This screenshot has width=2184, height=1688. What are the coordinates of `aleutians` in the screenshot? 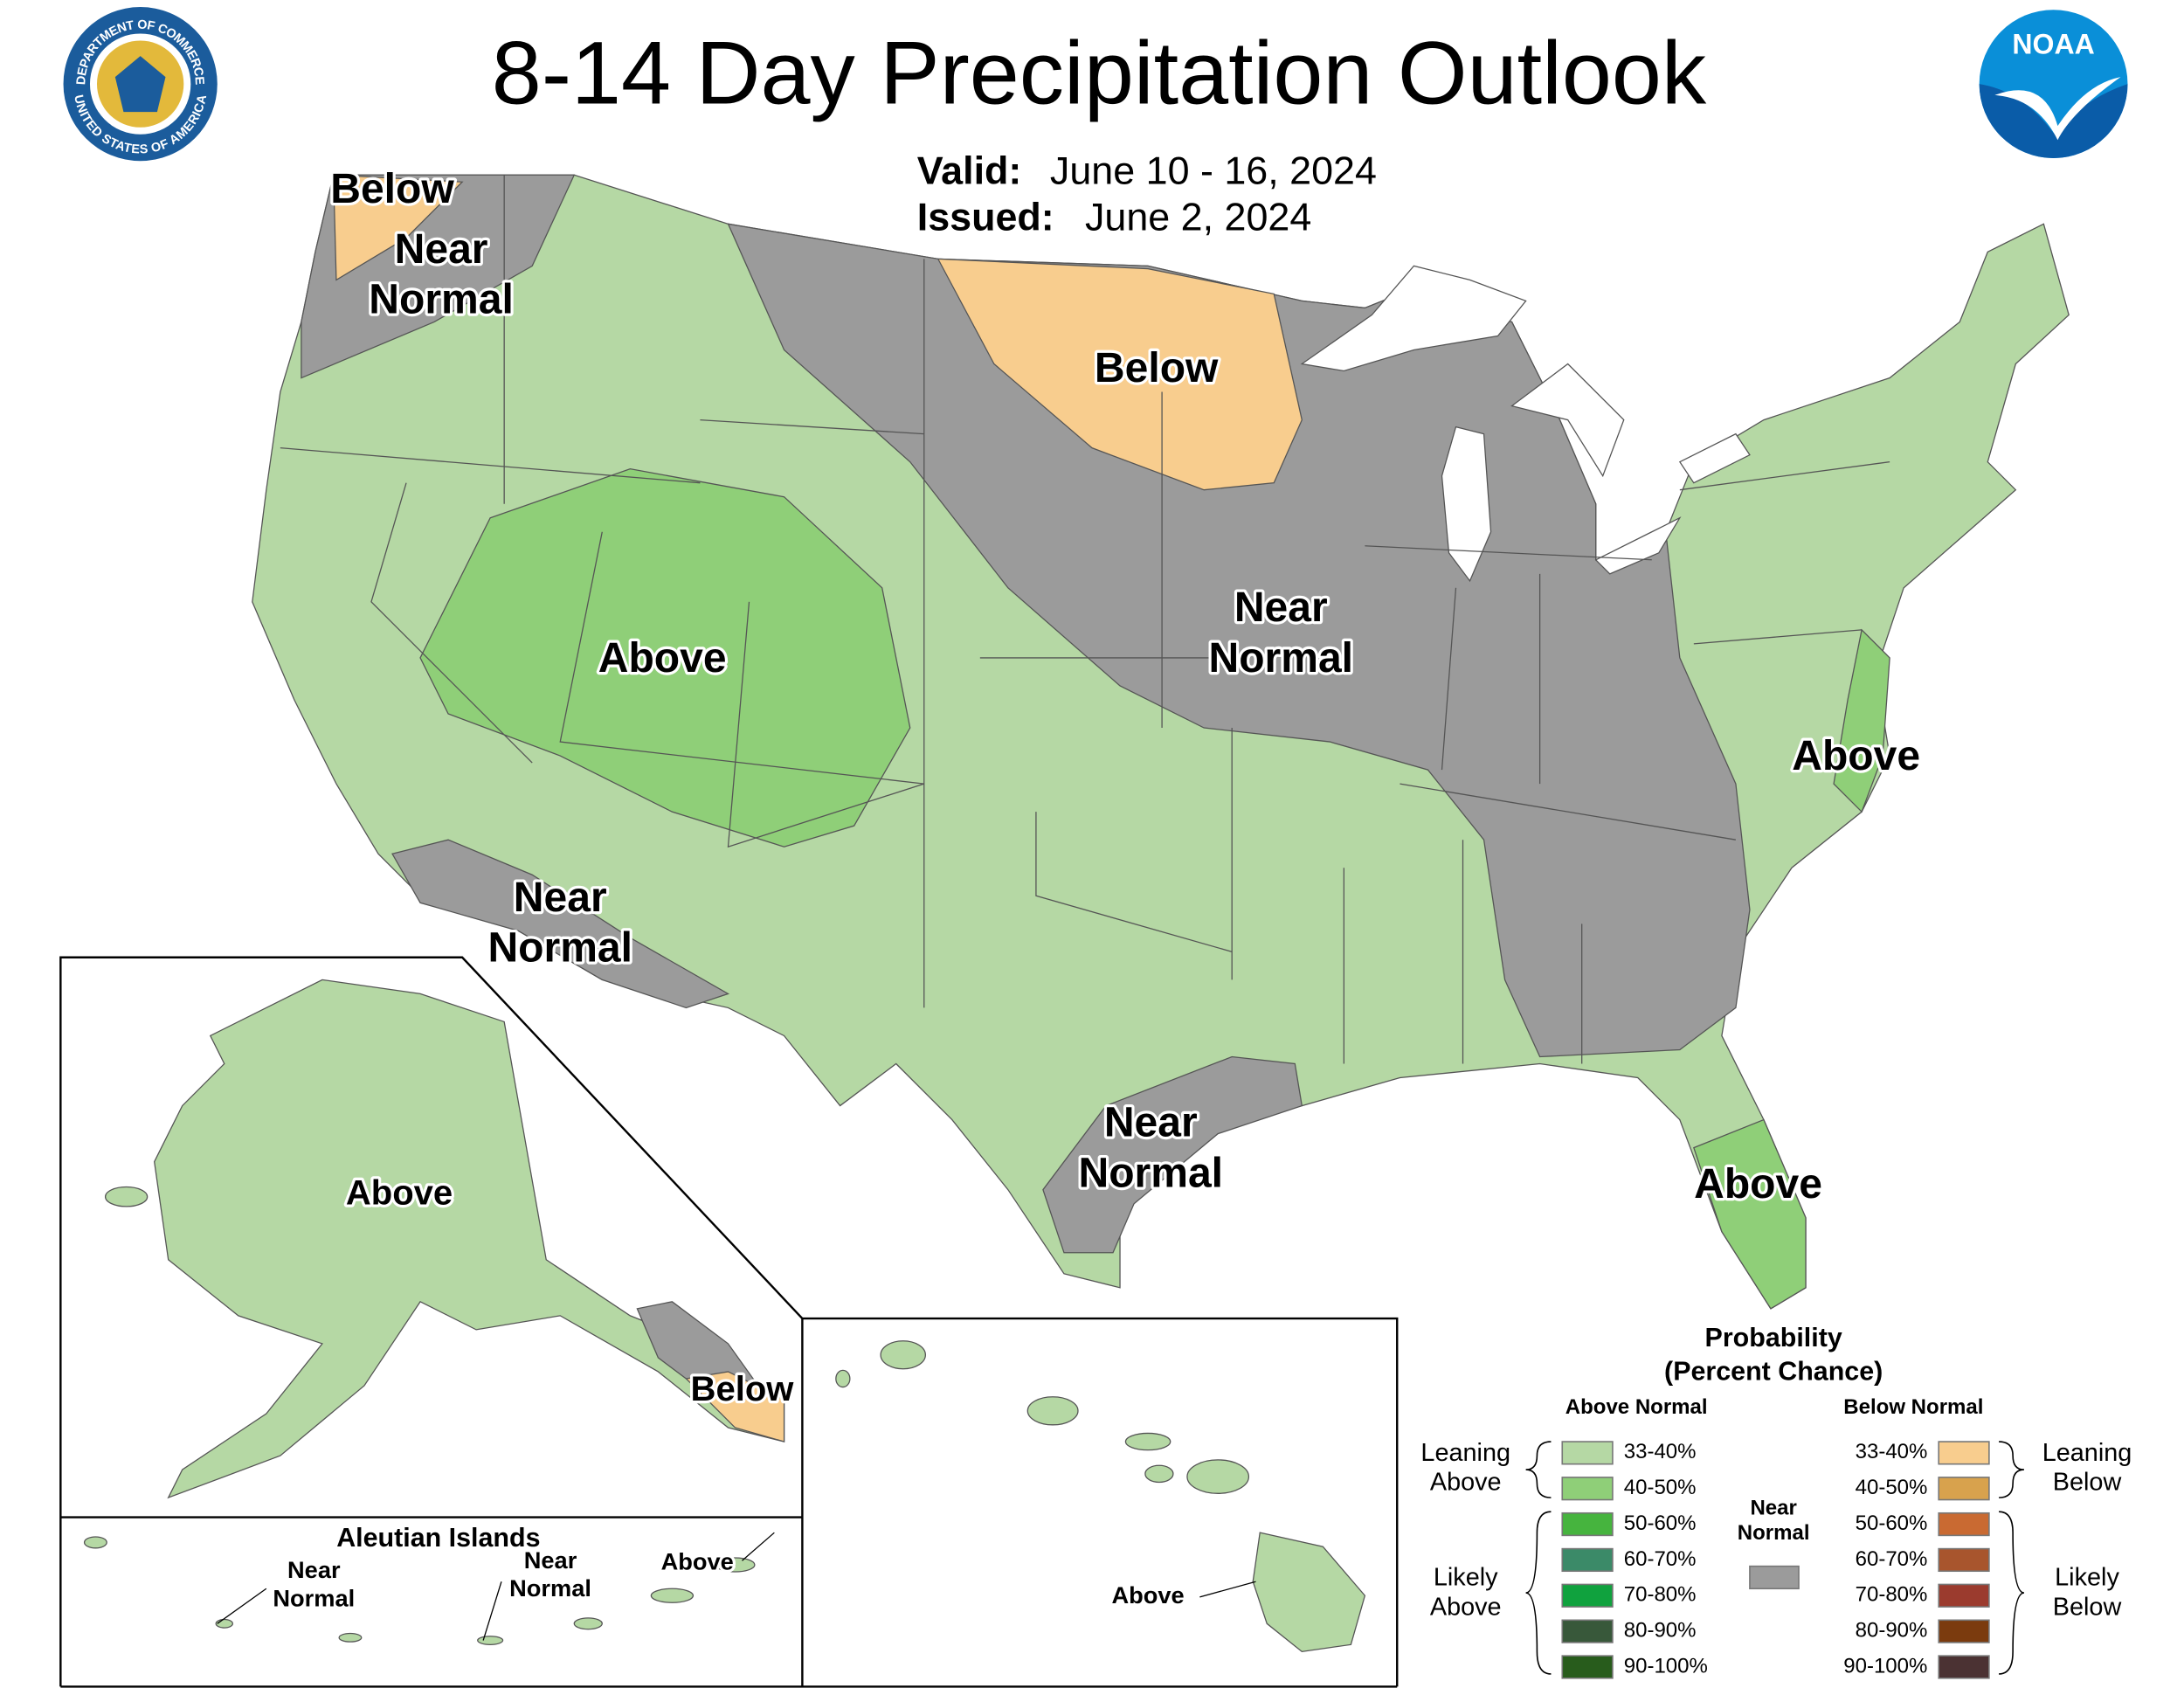 It's located at (429, 1588).